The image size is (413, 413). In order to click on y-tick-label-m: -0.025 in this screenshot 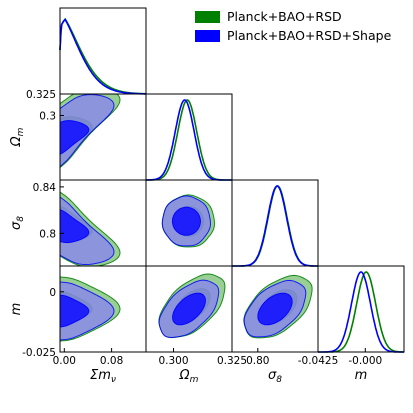, I will do `click(39, 353)`.